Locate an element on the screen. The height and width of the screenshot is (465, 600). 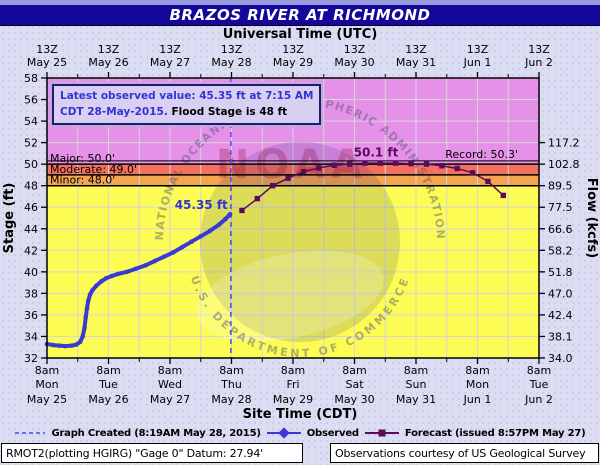
legend-observed-label: Observed is located at coordinates (332, 433).